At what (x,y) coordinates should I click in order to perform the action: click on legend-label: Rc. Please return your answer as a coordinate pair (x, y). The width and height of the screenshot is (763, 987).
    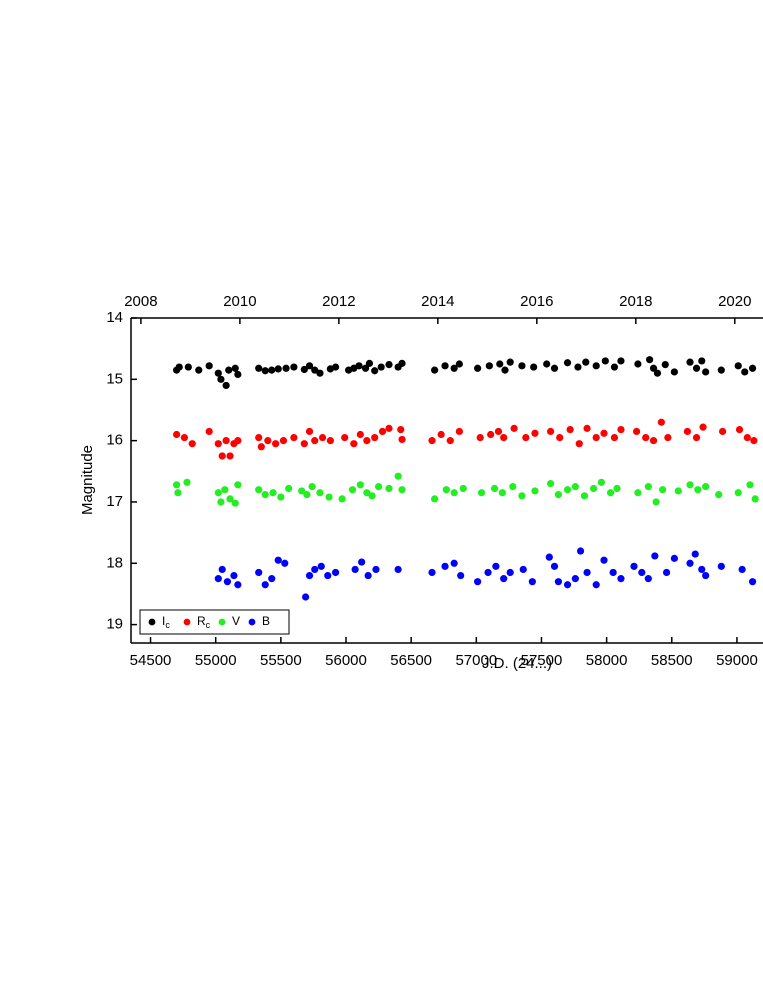
    Looking at the image, I should click on (204, 622).